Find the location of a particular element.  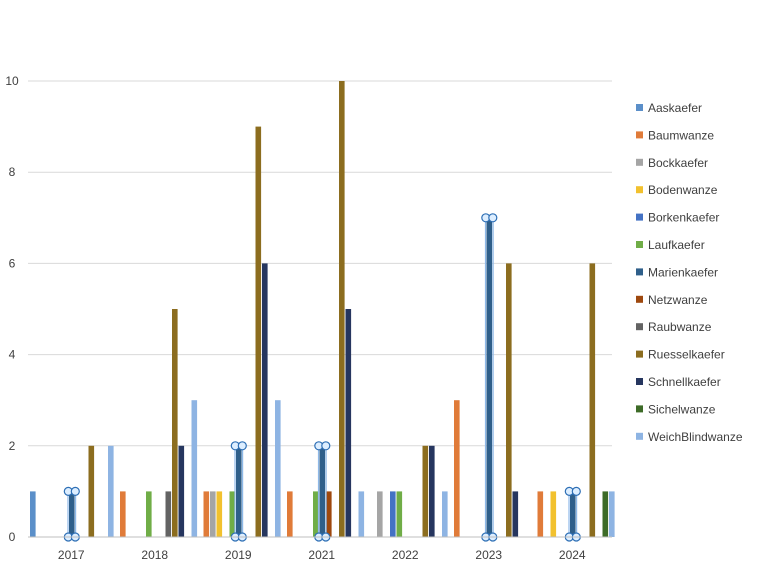

bar-baumwanze-2024 is located at coordinates (540, 514).